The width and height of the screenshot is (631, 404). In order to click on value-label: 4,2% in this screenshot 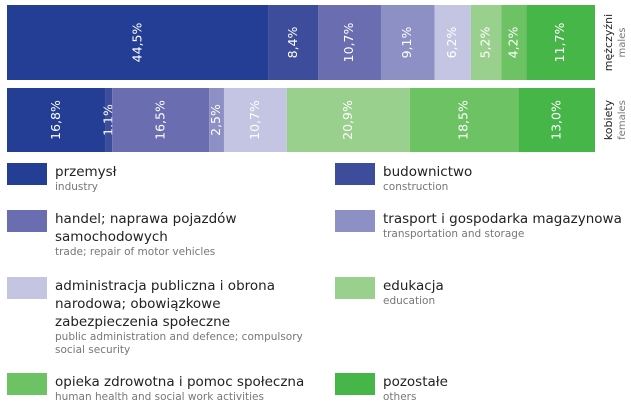, I will do `click(512, 43)`.